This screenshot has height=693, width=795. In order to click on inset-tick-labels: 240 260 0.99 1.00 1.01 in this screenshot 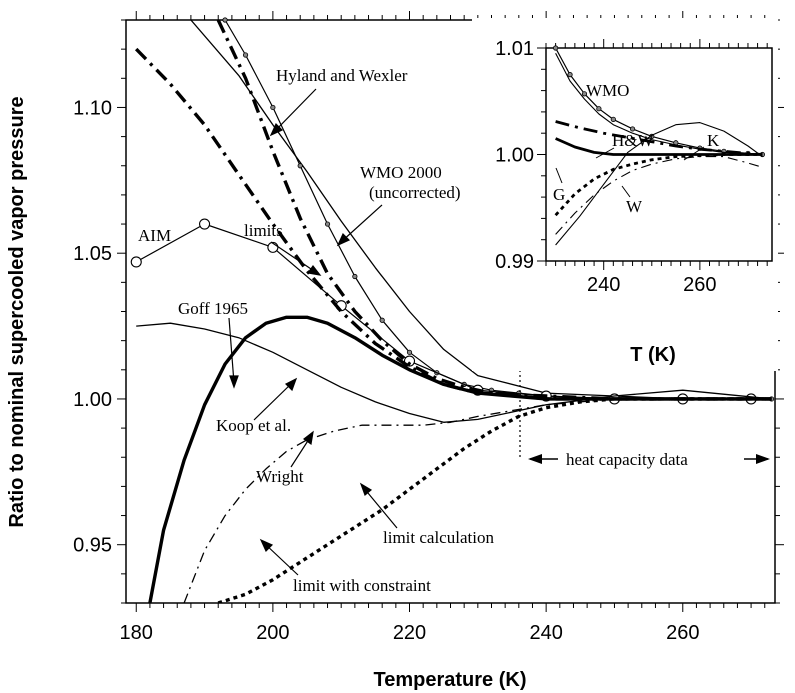, I will do `click(605, 167)`.